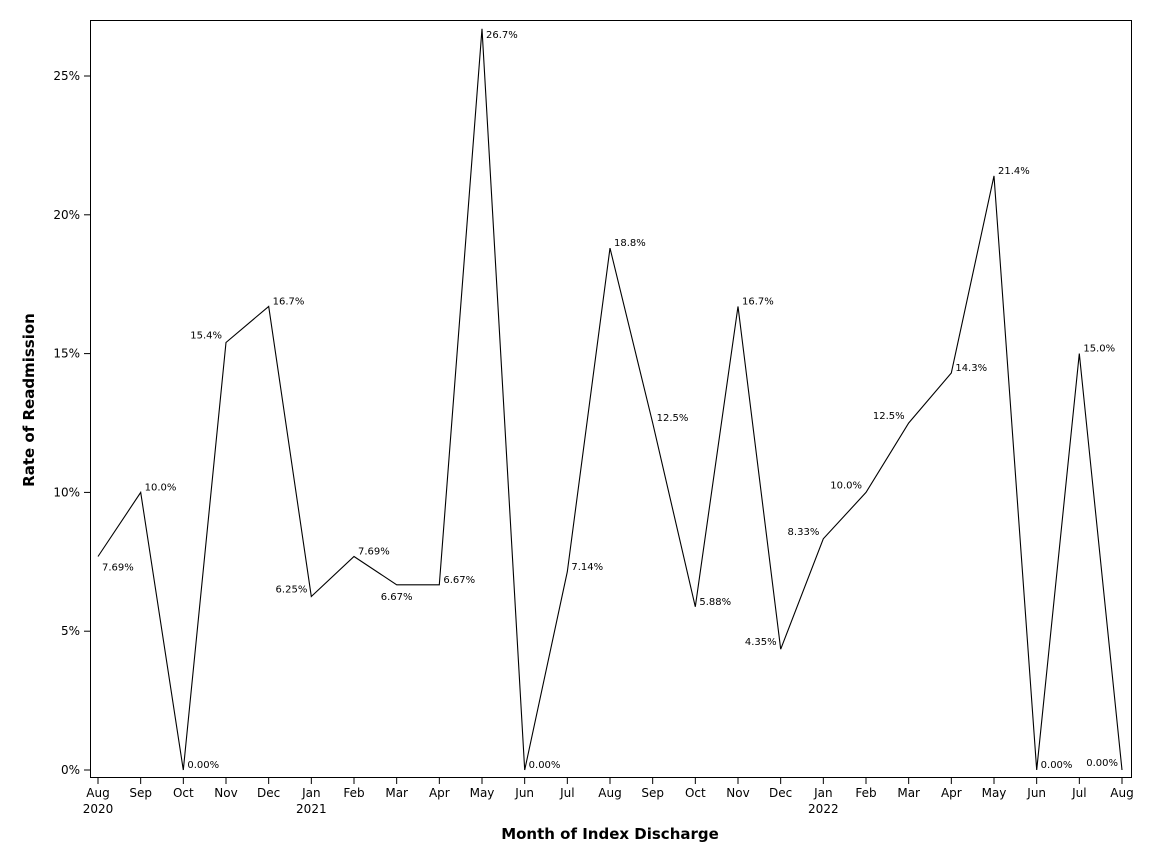  Describe the element at coordinates (292, 590) in the screenshot. I see `data-label: 6.25%` at that location.